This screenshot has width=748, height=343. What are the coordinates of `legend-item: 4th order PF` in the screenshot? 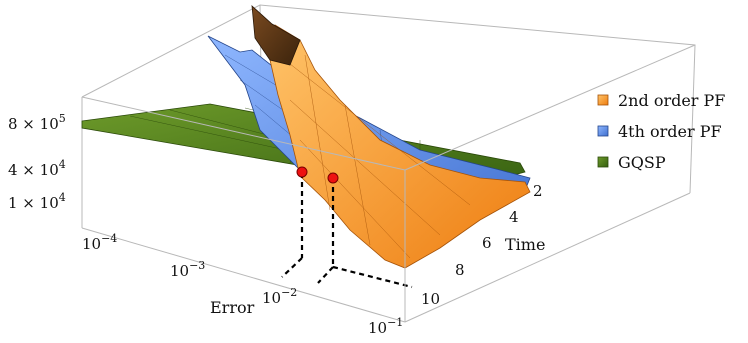 It's located at (659, 131).